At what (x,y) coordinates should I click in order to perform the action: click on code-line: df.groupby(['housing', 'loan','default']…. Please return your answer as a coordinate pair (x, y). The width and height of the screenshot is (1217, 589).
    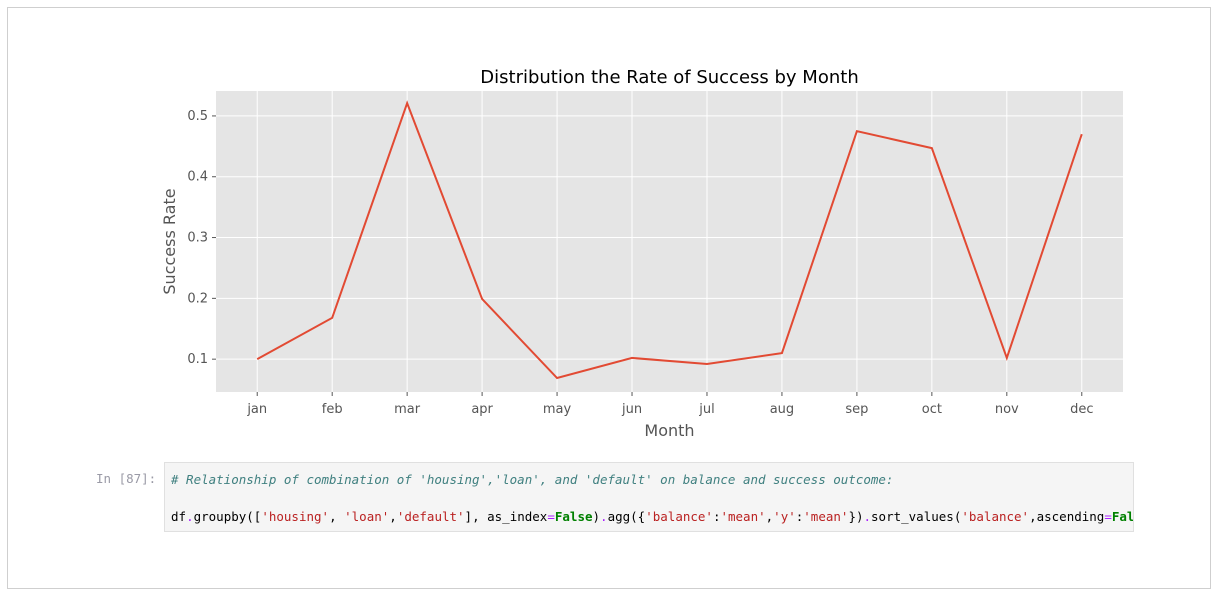
    Looking at the image, I should click on (652, 516).